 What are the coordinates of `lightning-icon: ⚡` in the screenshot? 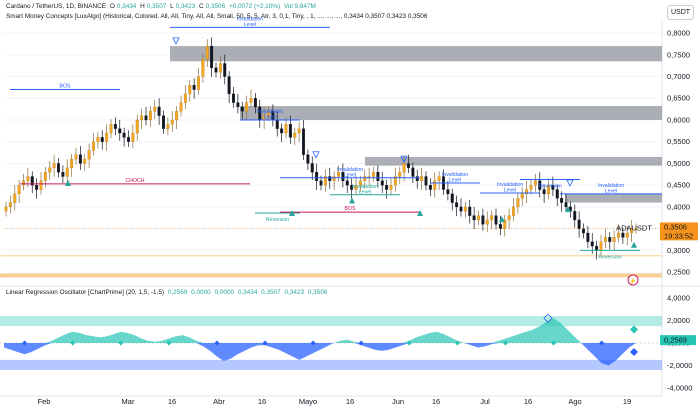 It's located at (632, 281).